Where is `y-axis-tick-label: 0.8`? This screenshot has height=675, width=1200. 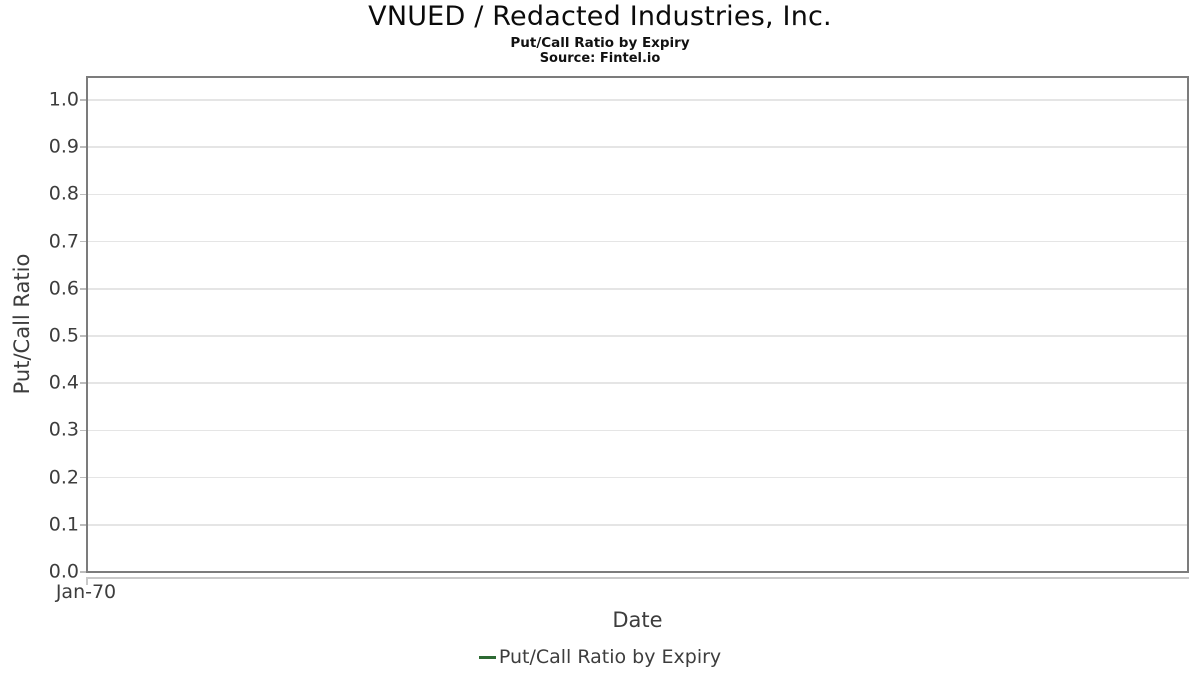 y-axis-tick-label: 0.8 is located at coordinates (63, 193).